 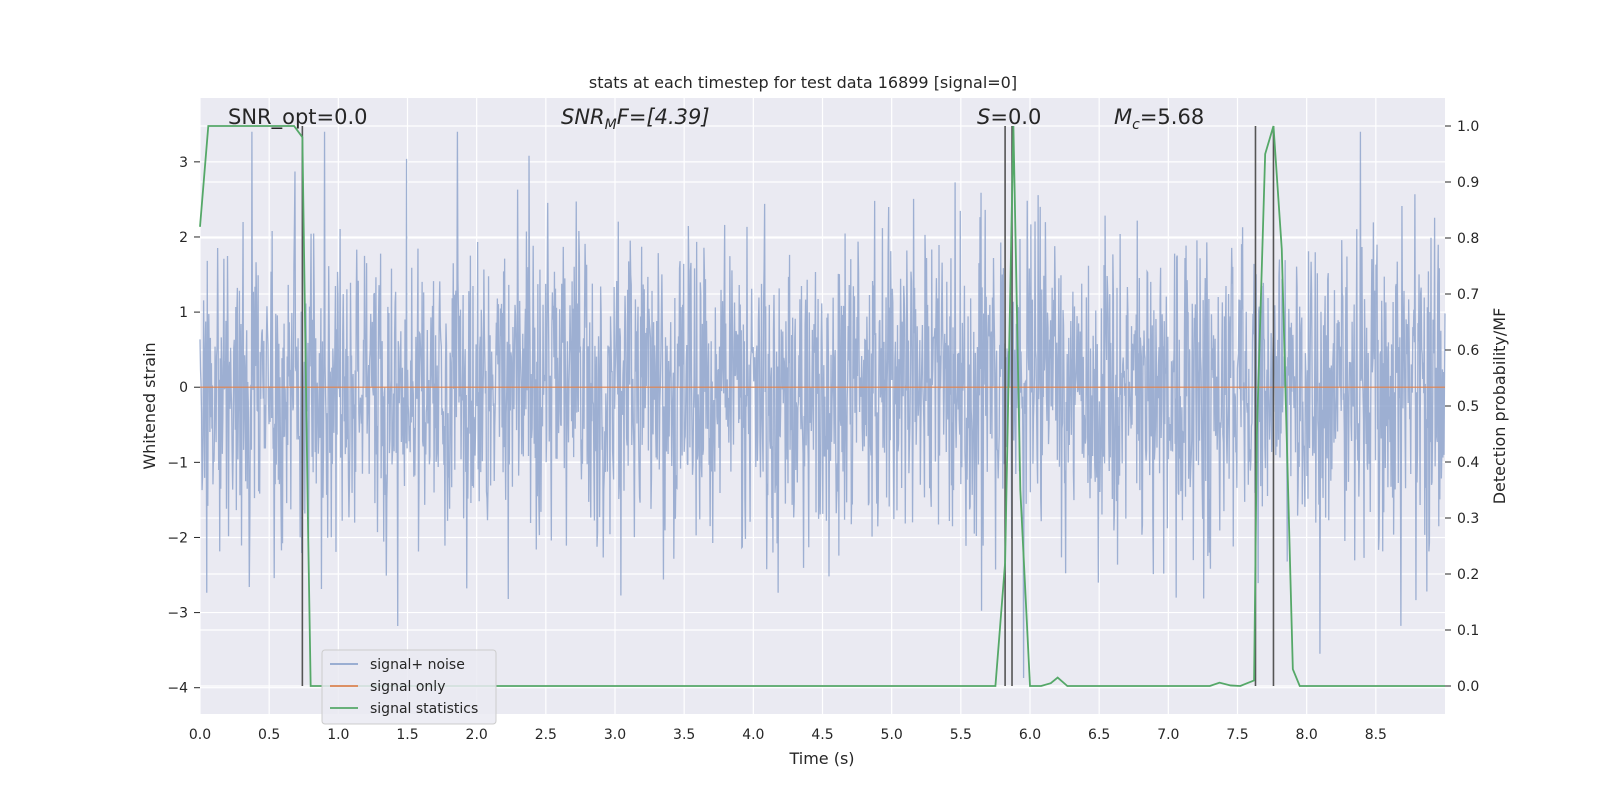 What do you see at coordinates (1468, 127) in the screenshot?
I see `y-right-tick-label: 1.0` at bounding box center [1468, 127].